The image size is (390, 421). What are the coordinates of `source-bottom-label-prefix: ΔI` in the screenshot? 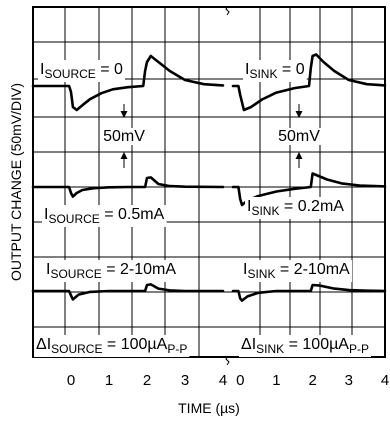 It's located at (43, 344).